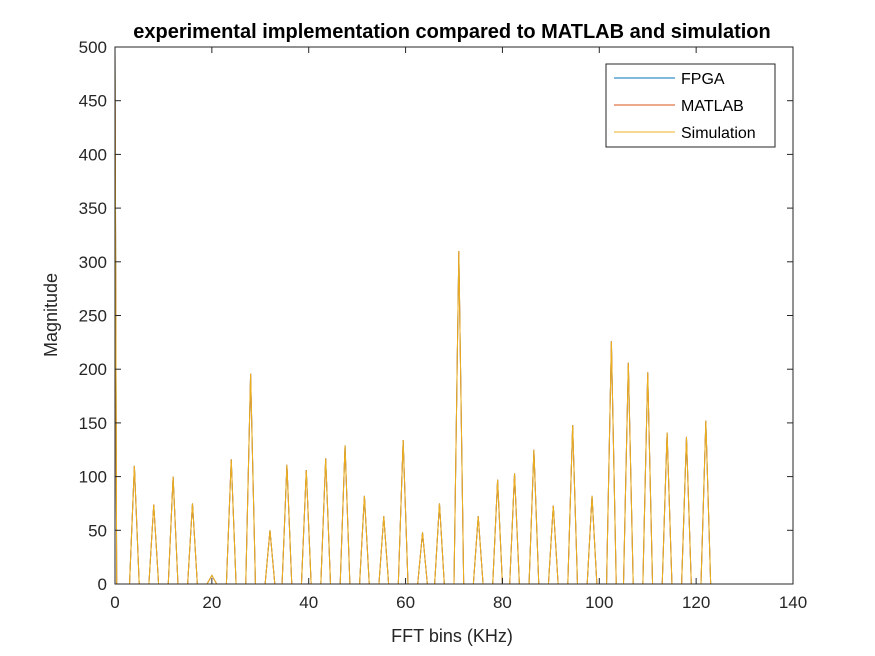  I want to click on legend-label-fpga: FPGA, so click(703, 79).